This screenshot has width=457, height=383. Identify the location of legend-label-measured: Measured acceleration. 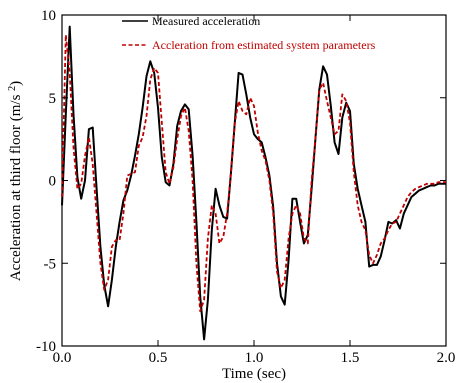
(206, 21).